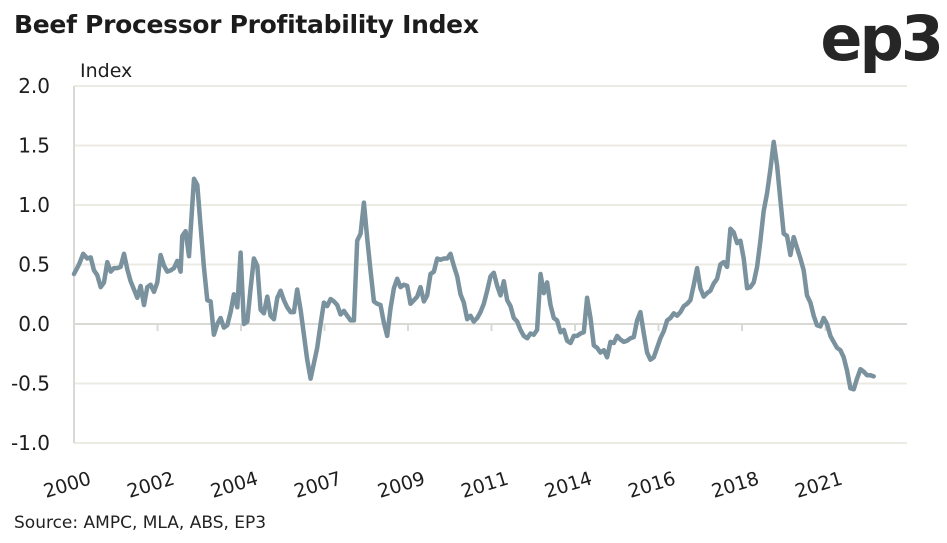 The image size is (947, 543). Describe the element at coordinates (30, 443) in the screenshot. I see `y-tick-label: -1.0` at that location.